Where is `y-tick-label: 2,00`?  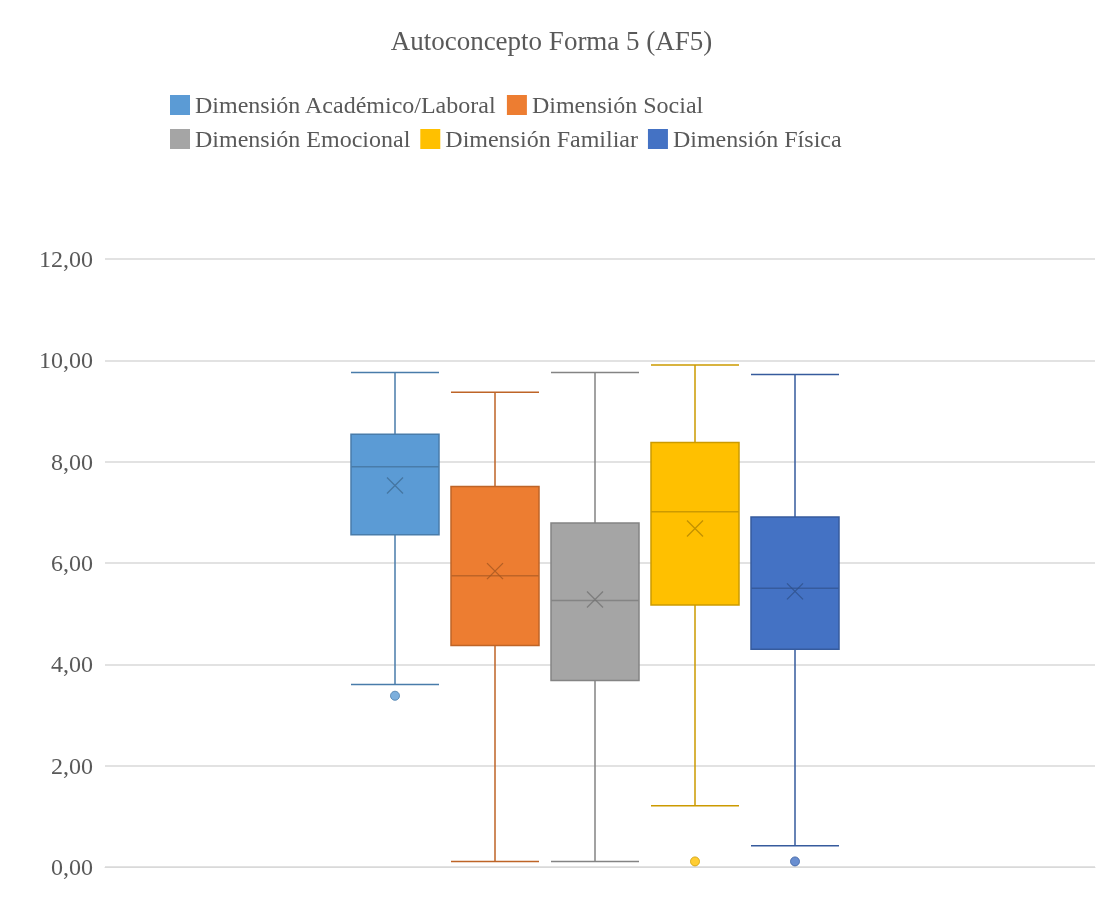
y-tick-label: 2,00 is located at coordinates (72, 765).